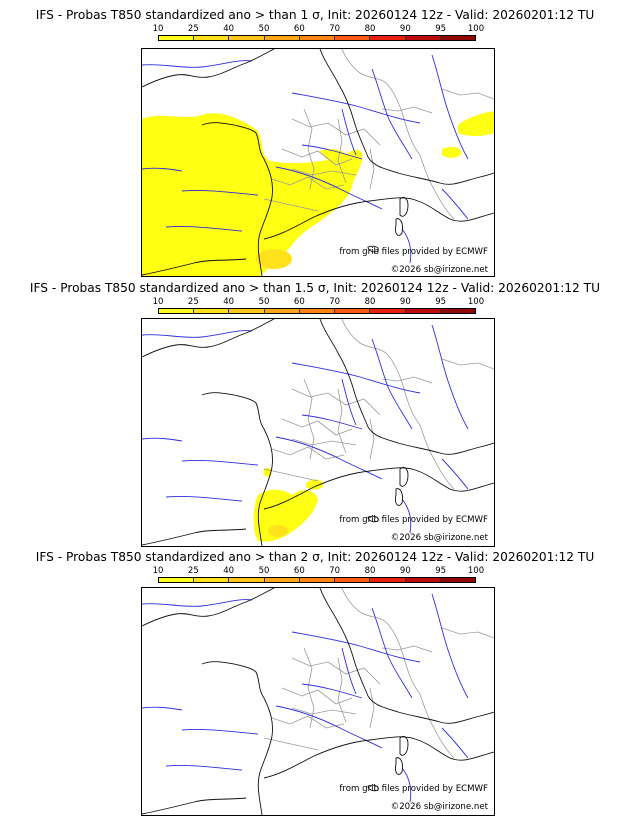 The height and width of the screenshot is (828, 630). What do you see at coordinates (439, 270) in the screenshot?
I see `copyright-credit: ©2026 sb@irizone.net` at bounding box center [439, 270].